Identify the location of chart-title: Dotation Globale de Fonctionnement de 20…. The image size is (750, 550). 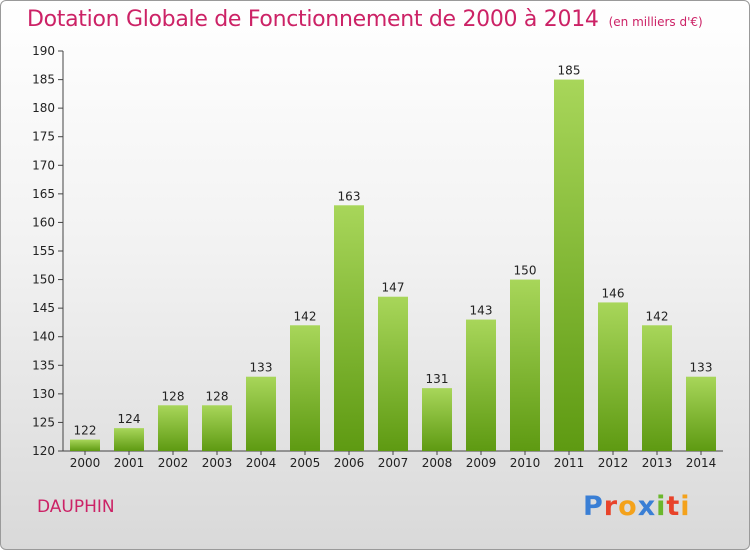
(365, 19).